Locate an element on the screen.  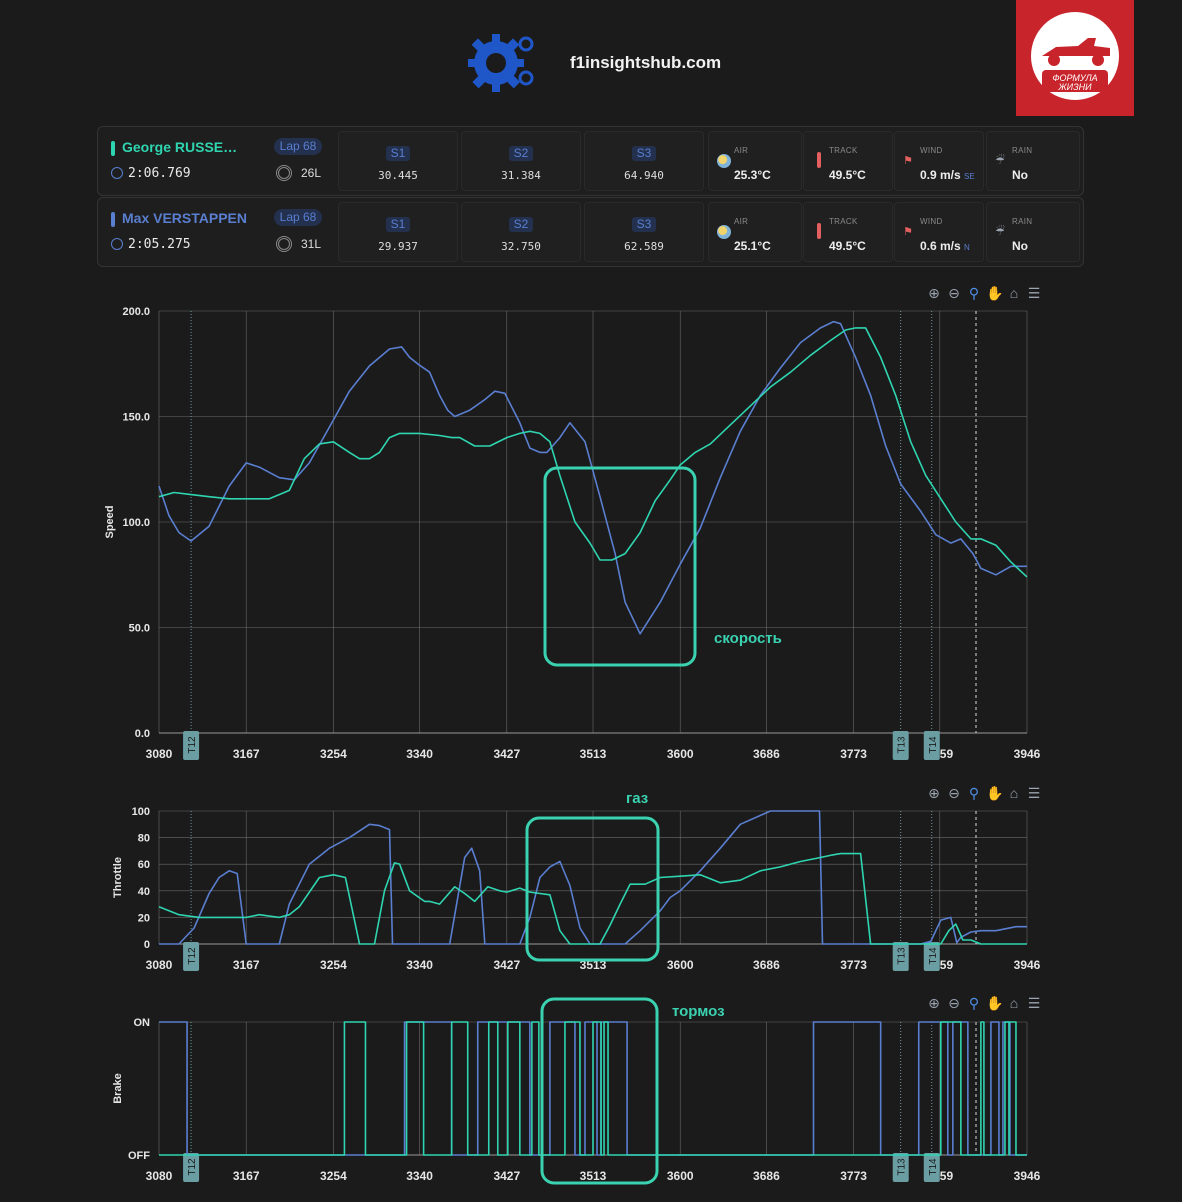
wind-label: WIND is located at coordinates (931, 221).